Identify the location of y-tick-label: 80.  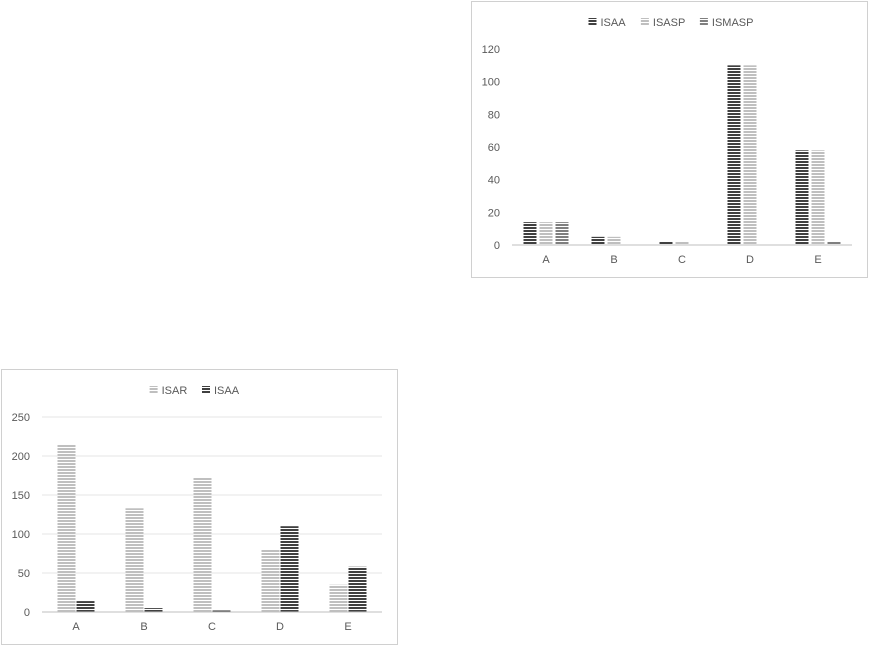
(494, 115).